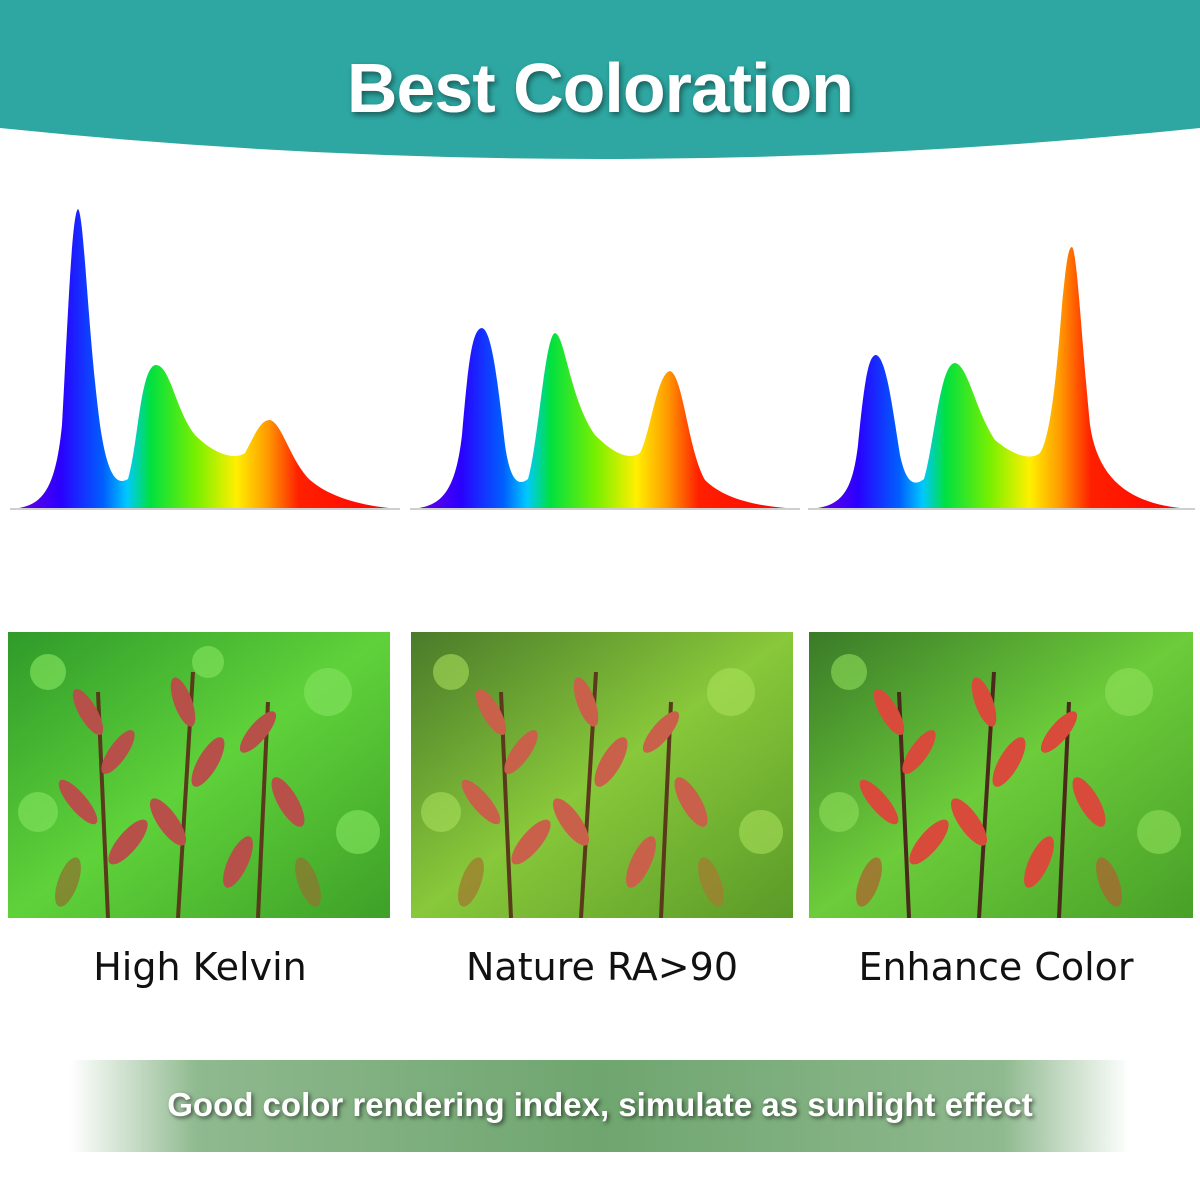  Describe the element at coordinates (600, 88) in the screenshot. I see `page-title: Best Coloration` at that location.